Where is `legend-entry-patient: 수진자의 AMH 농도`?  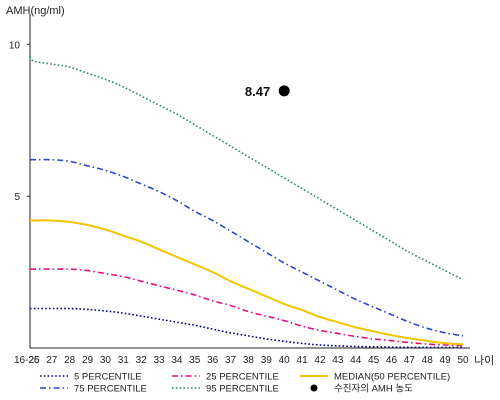 legend-entry-patient: 수진자의 AMH 농도 is located at coordinates (373, 389).